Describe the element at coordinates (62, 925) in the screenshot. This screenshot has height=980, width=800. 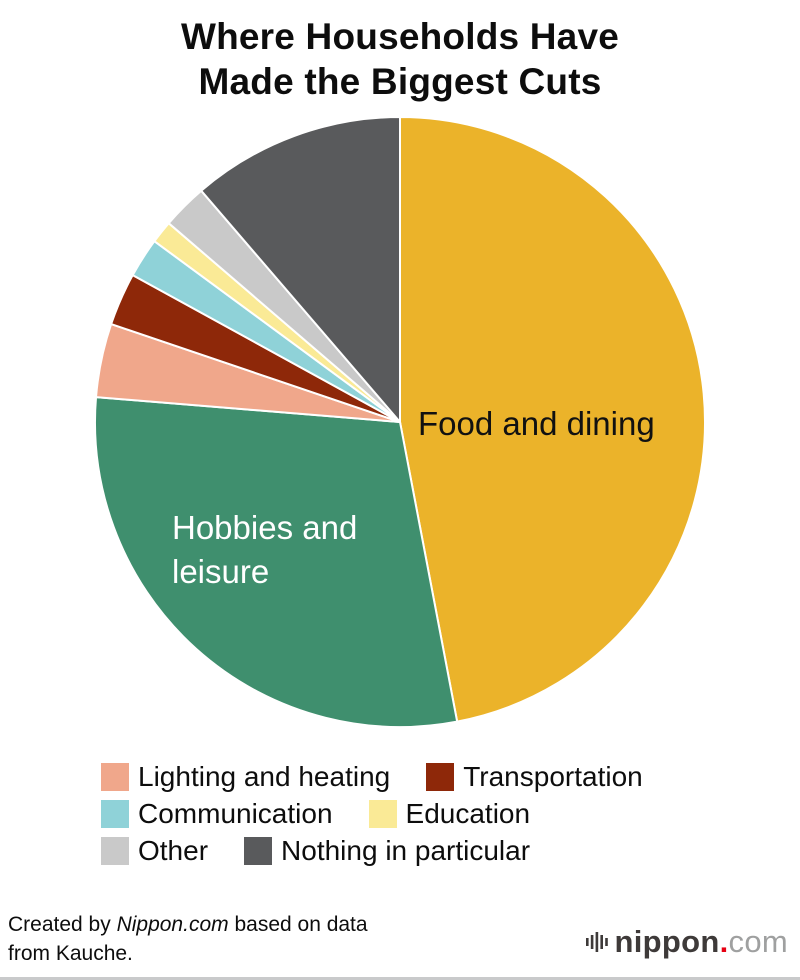
I see `credit-prefix: Created by` at that location.